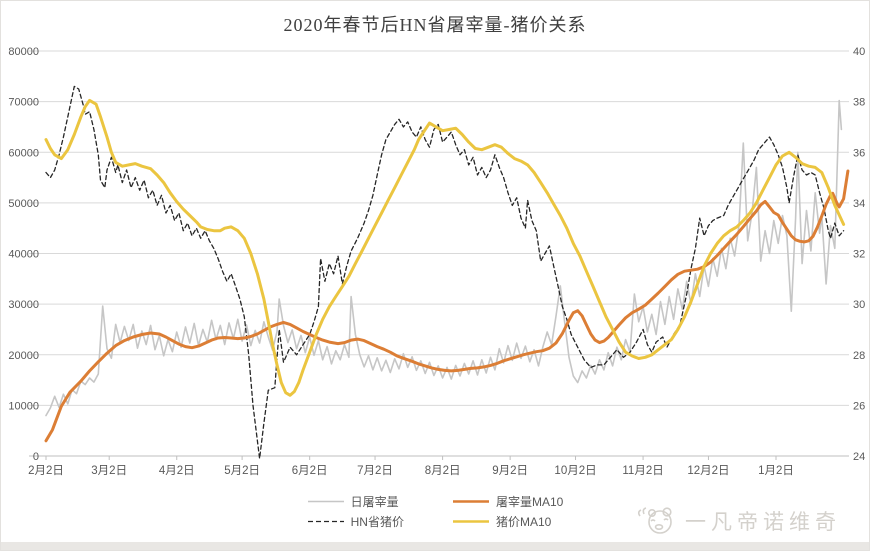  Describe the element at coordinates (23, 52) in the screenshot. I see `y-left-tick-label: 80000` at that location.